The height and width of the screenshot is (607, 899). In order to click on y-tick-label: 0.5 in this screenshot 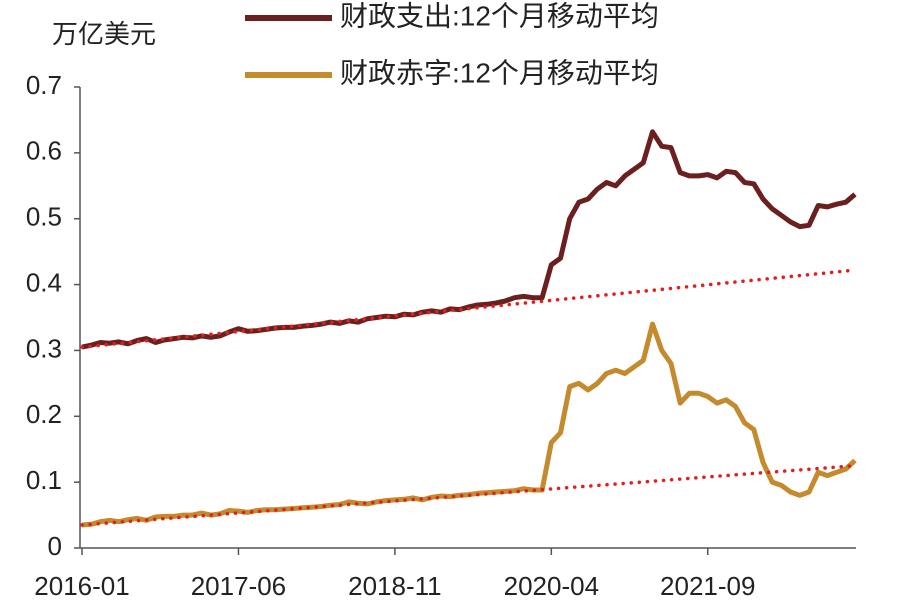, I will do `click(44, 217)`.